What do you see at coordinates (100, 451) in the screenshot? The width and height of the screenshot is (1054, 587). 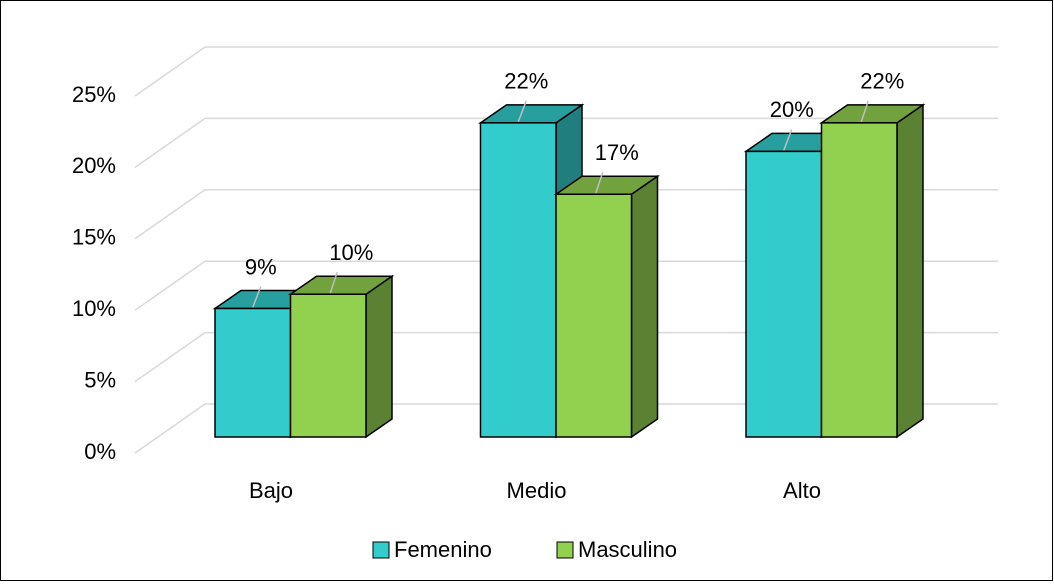 I see `y-tick-label: 0%` at bounding box center [100, 451].